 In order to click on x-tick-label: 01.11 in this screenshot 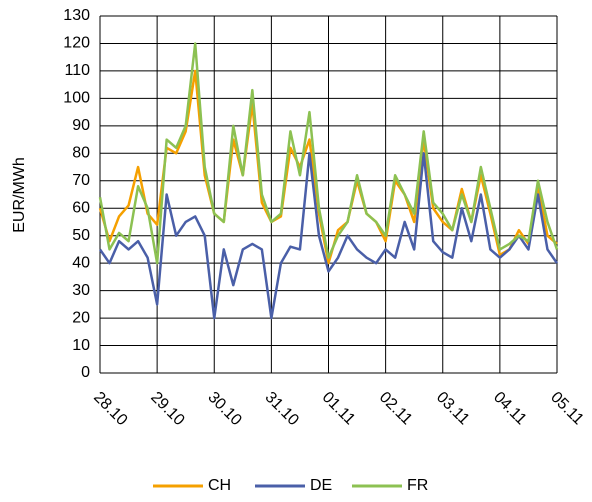, I will do `click(339, 409)`.